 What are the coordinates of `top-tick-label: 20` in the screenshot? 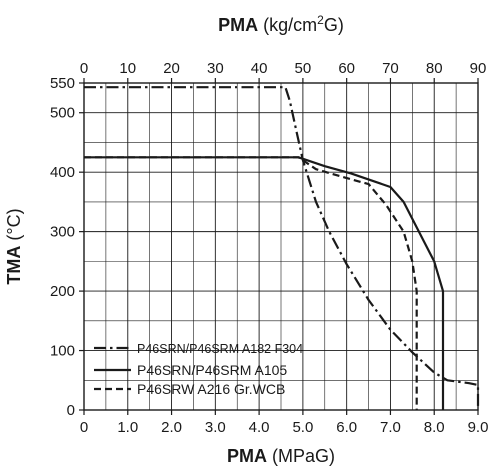 It's located at (171, 68).